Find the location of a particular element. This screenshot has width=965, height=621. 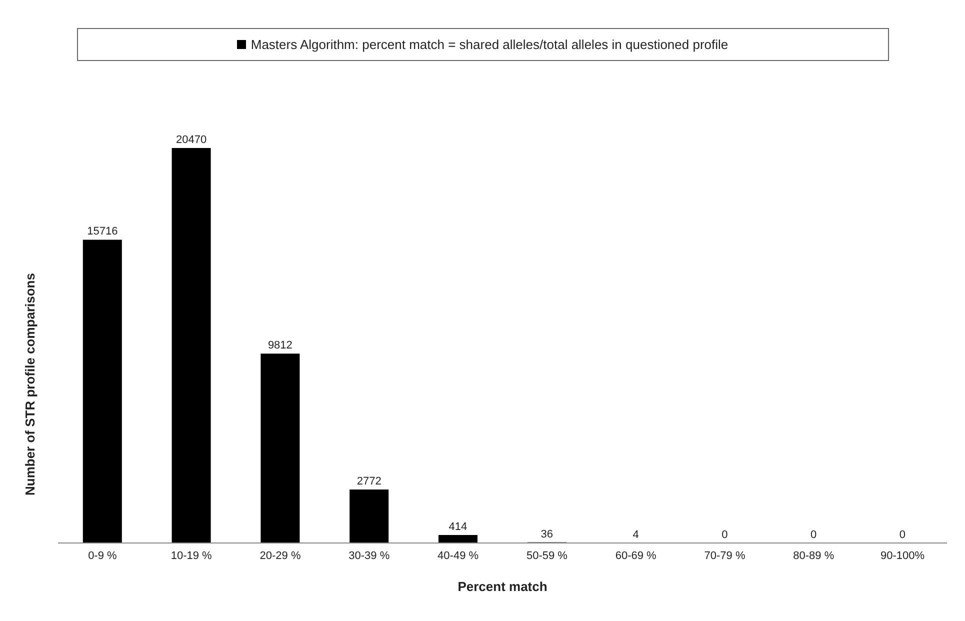

data-label: 20470 is located at coordinates (191, 140).